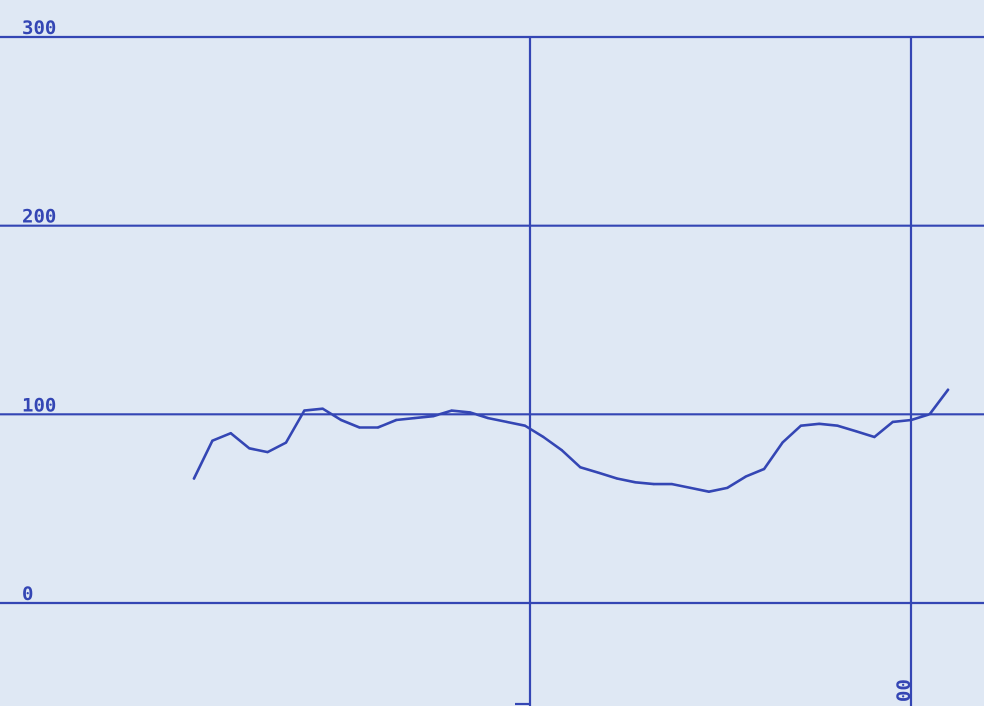  I want to click on x-tick-label: 00, so click(904, 690).